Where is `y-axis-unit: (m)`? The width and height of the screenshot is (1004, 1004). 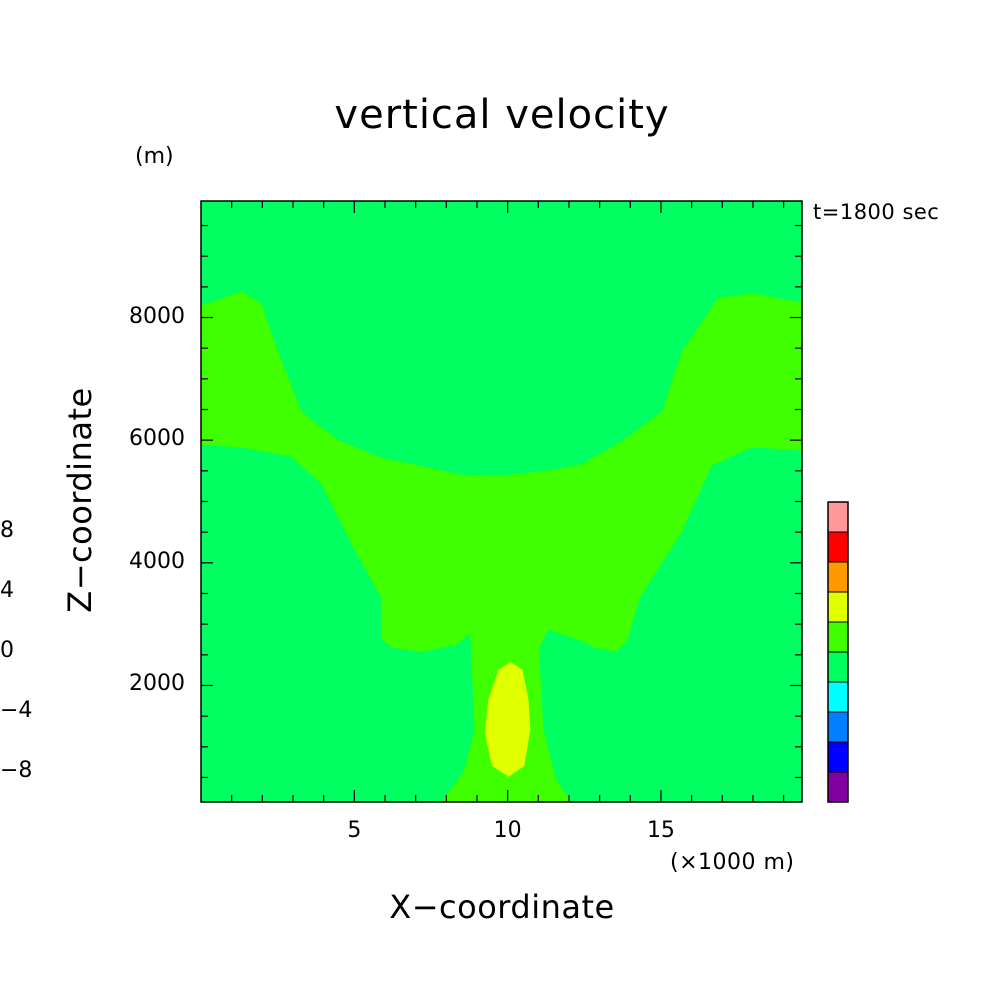 y-axis-unit: (m) is located at coordinates (154, 156).